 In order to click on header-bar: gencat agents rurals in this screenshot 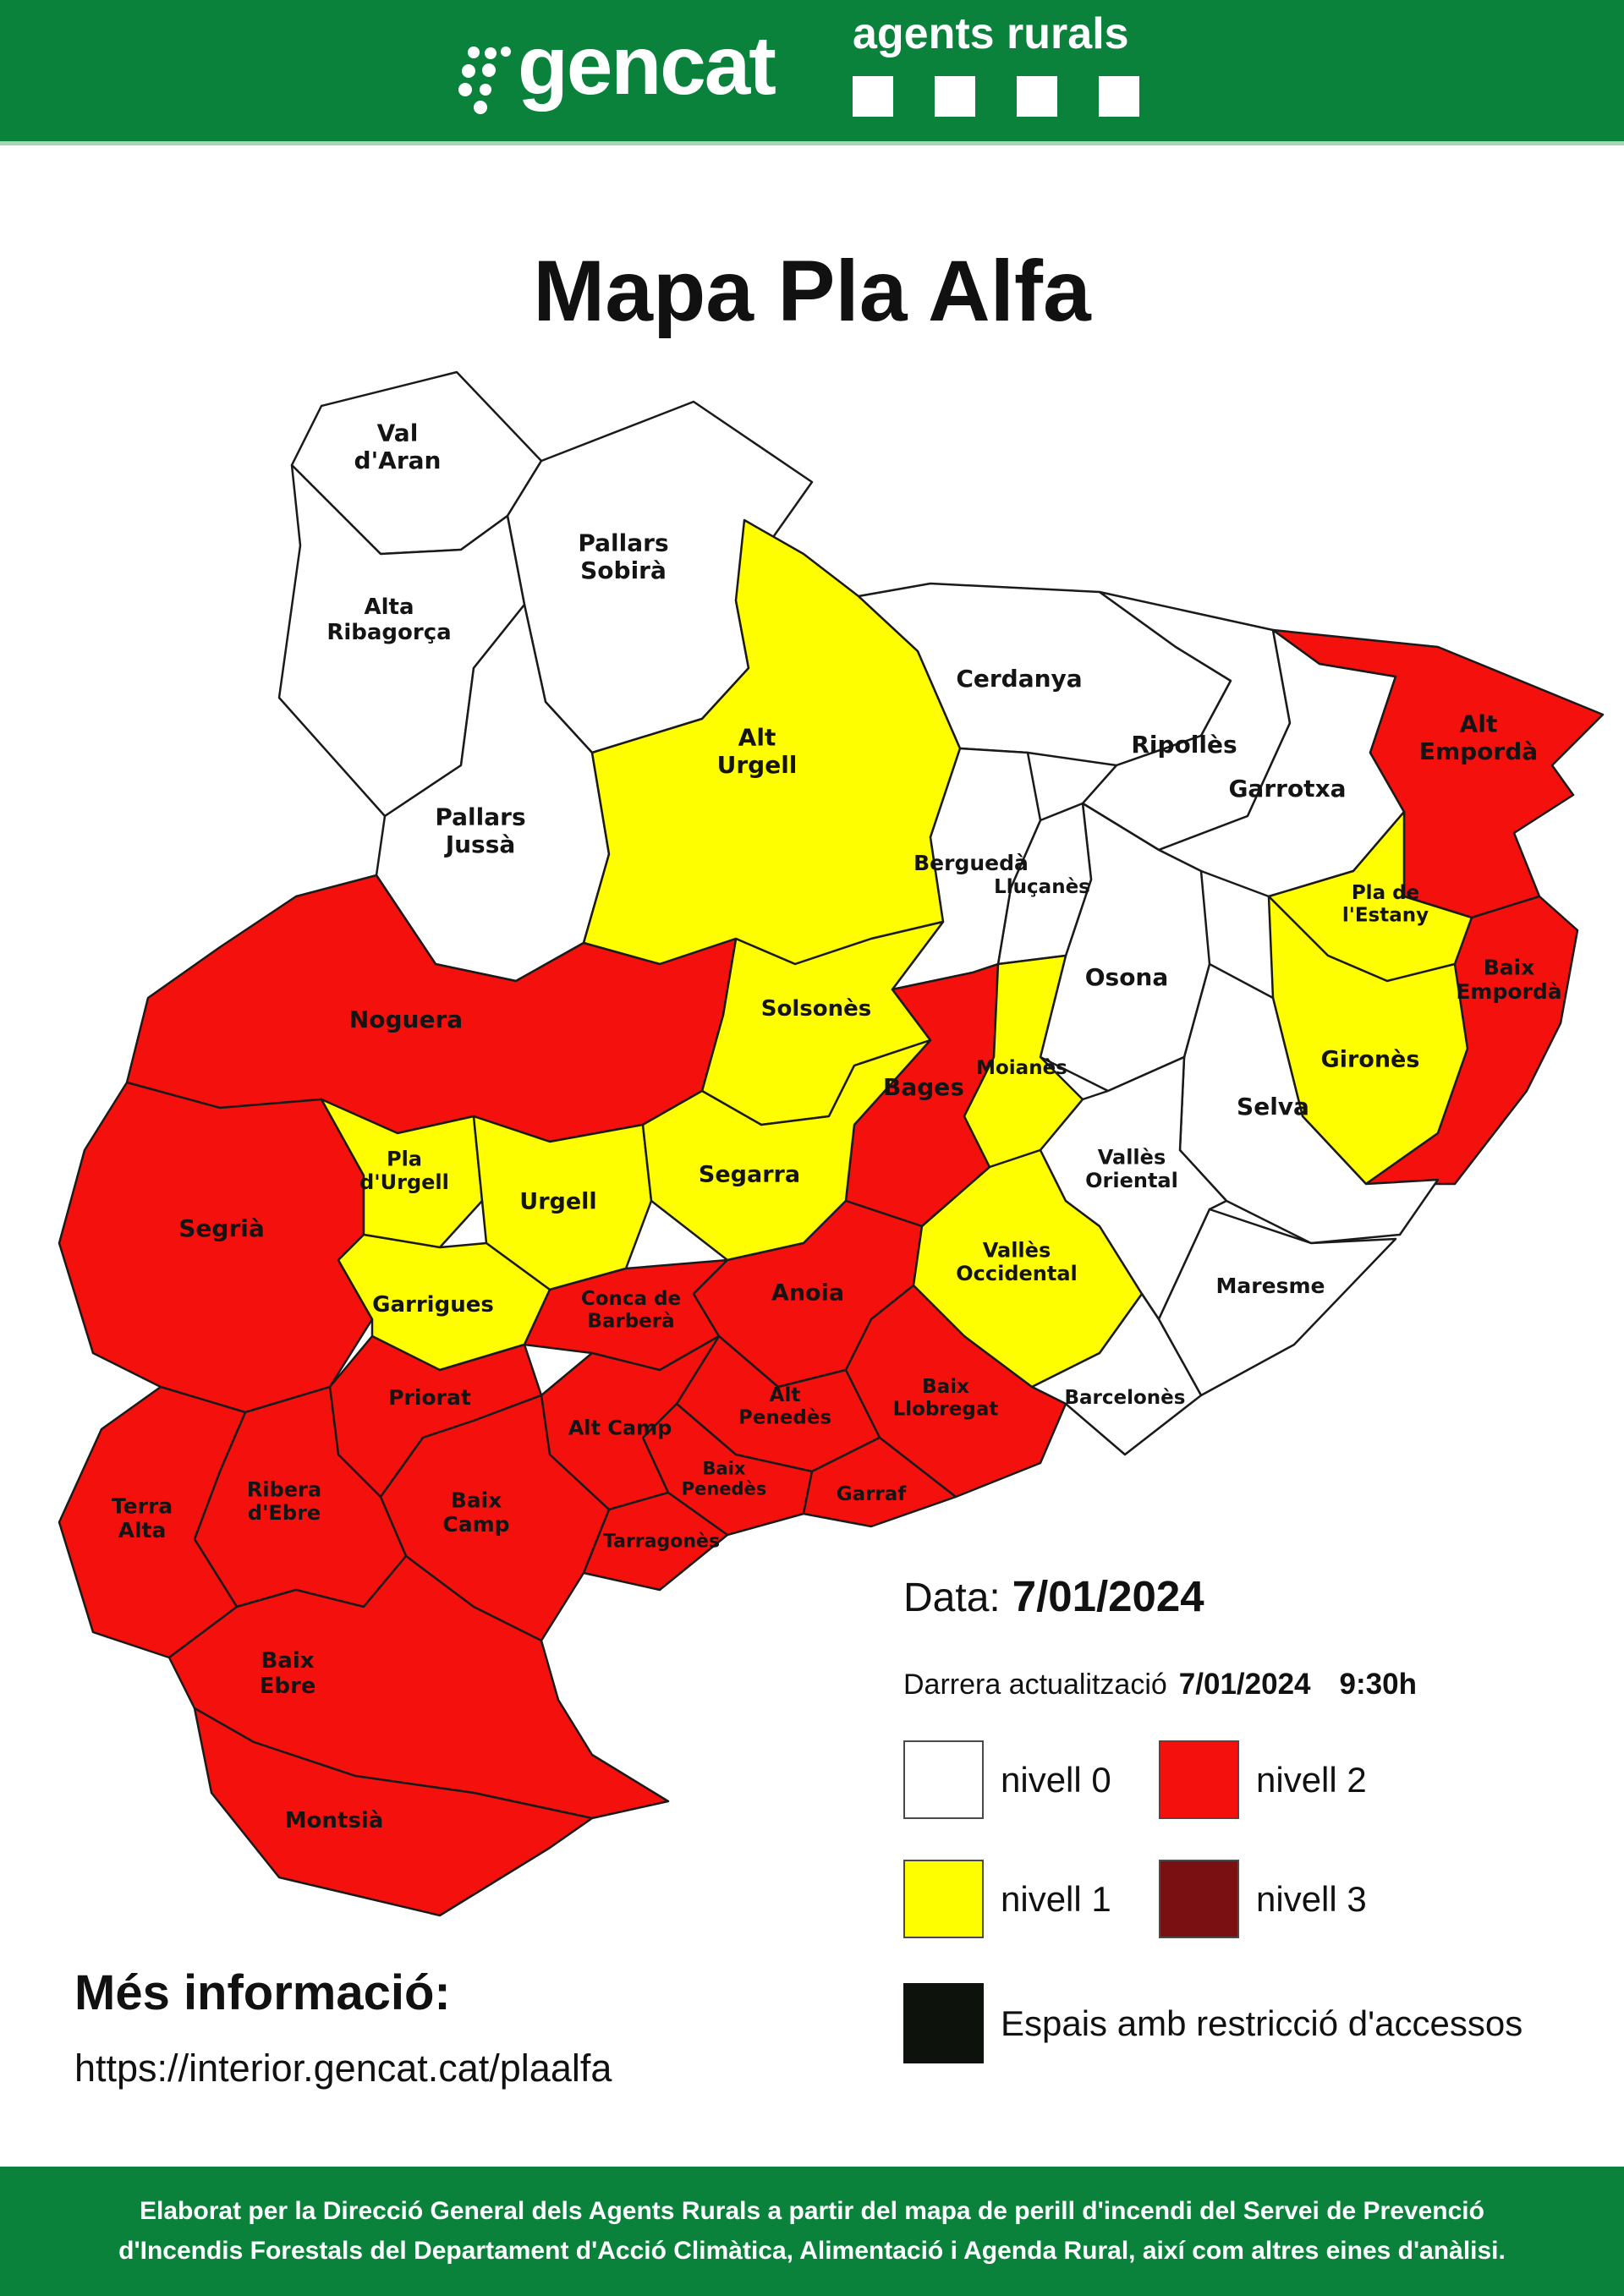, I will do `click(812, 72)`.